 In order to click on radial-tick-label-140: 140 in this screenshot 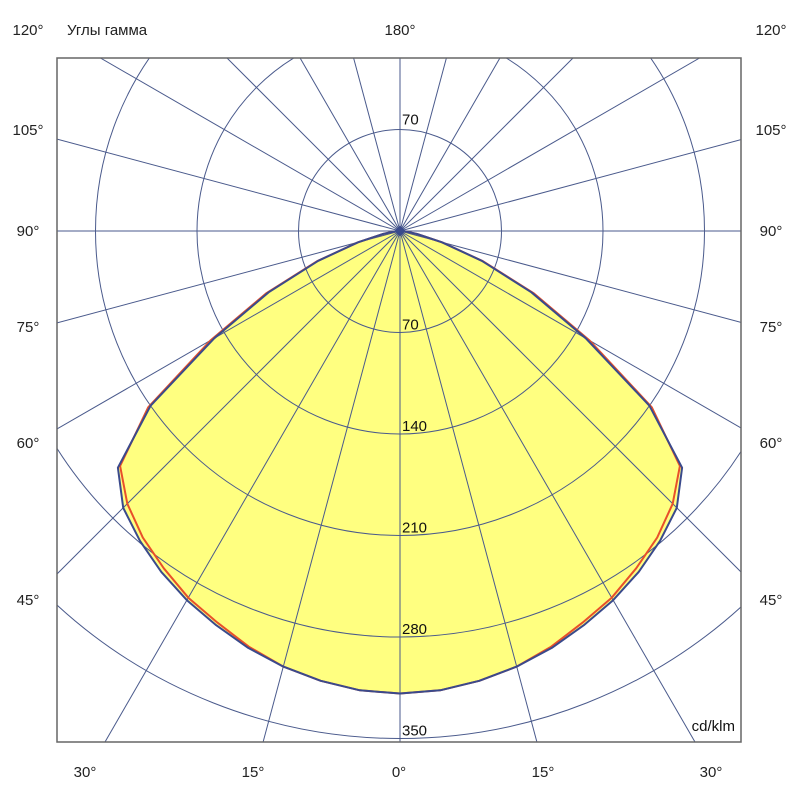, I will do `click(414, 426)`.